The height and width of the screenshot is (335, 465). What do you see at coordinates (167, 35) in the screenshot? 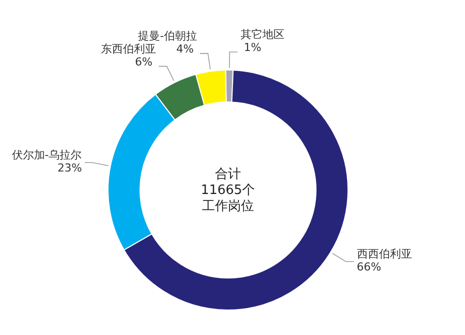
I see `slice-label: 提曼-伯朝拉` at bounding box center [167, 35].